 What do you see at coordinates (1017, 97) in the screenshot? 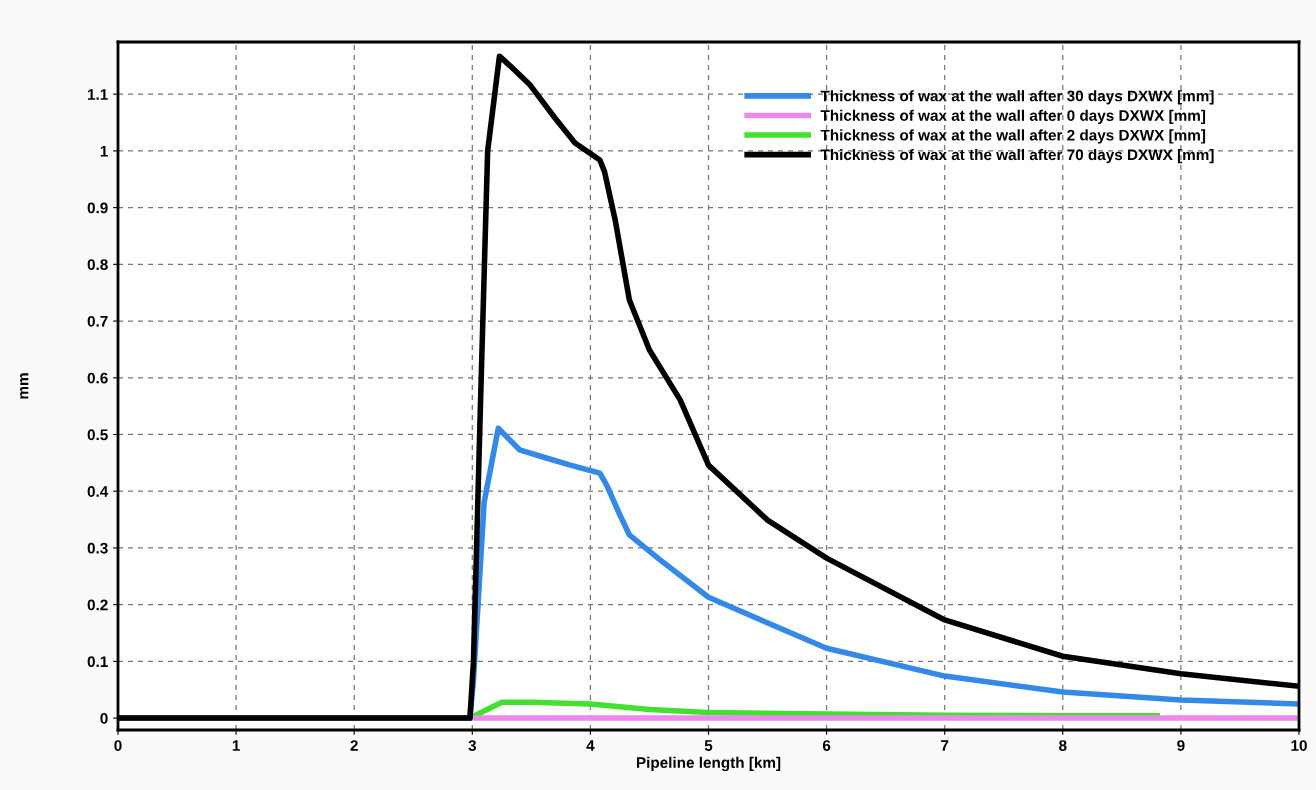
I see `legend-label: Thickness of wax at the wall after 30 days DXWX [mm]` at bounding box center [1017, 97].